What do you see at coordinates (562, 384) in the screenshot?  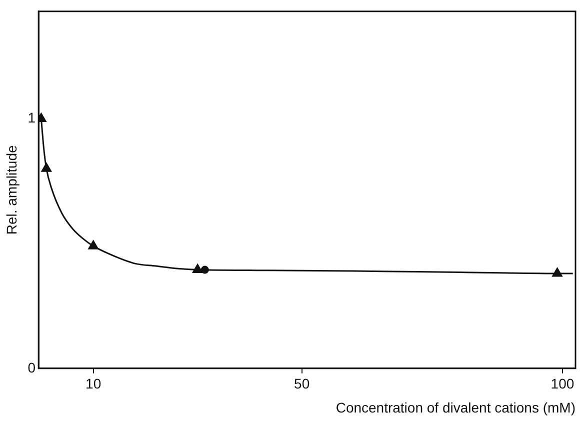 I see `x-tick-label: 100` at bounding box center [562, 384].